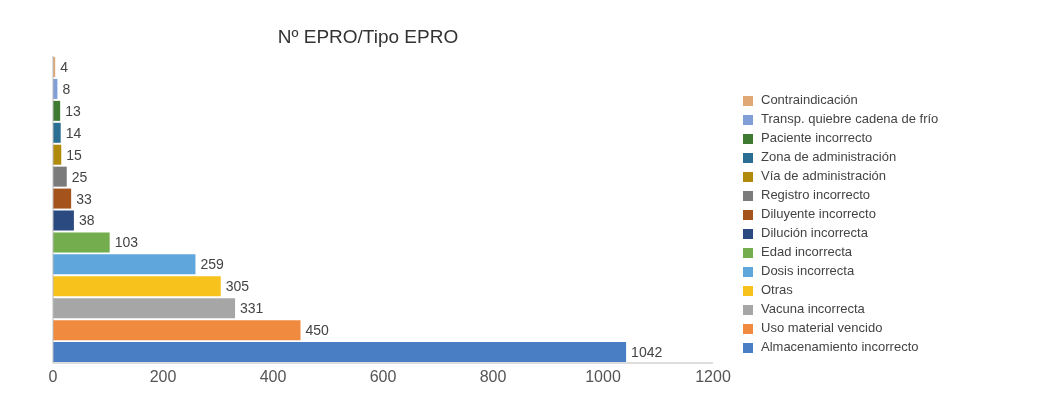 The height and width of the screenshot is (415, 1051). Describe the element at coordinates (807, 251) in the screenshot. I see `legend-label: Edad incorrecta` at that location.